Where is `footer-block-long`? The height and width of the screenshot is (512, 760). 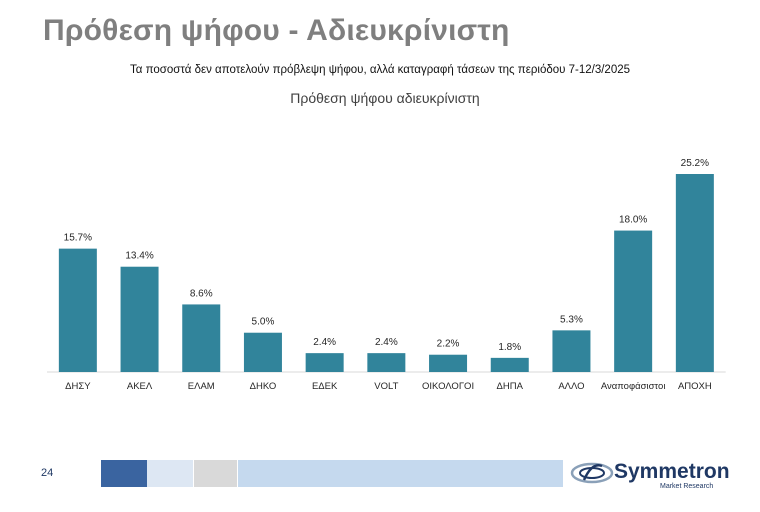
footer-block-long is located at coordinates (400, 473).